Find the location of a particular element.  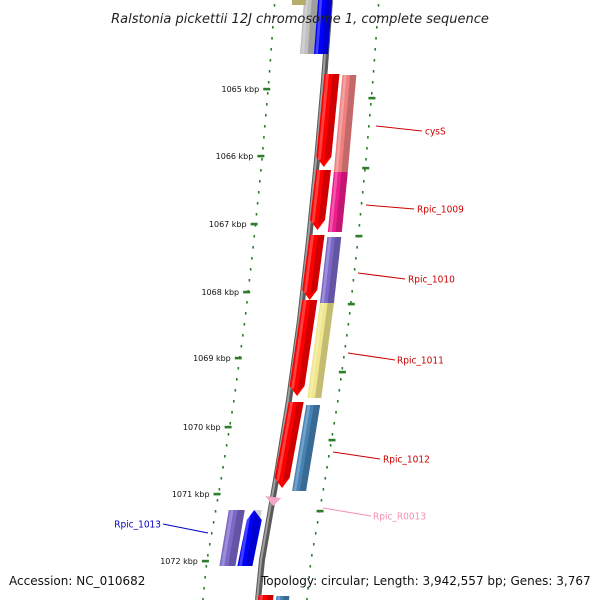

gene-label-Rpic_1013: Rpic_1013 is located at coordinates (137, 525).